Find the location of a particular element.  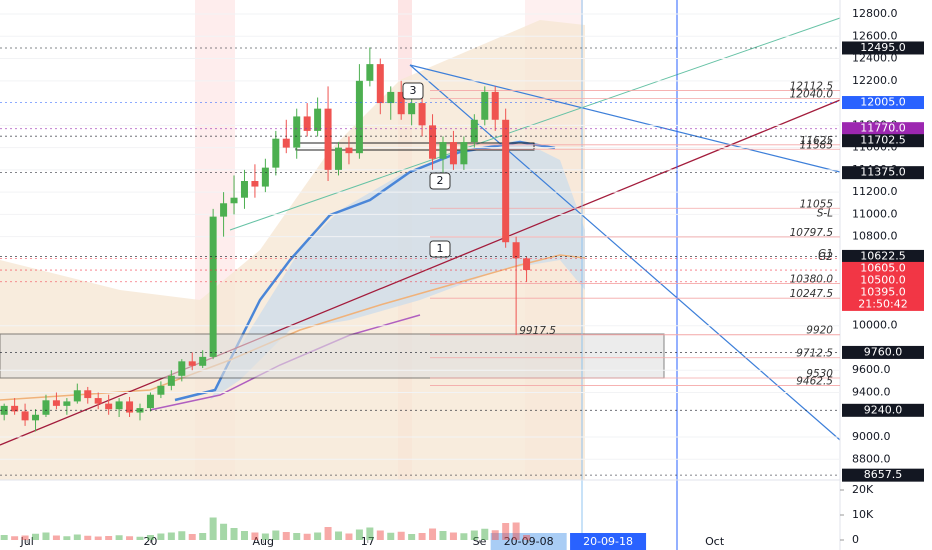

y-tick-label: 12800.0 is located at coordinates (875, 13).